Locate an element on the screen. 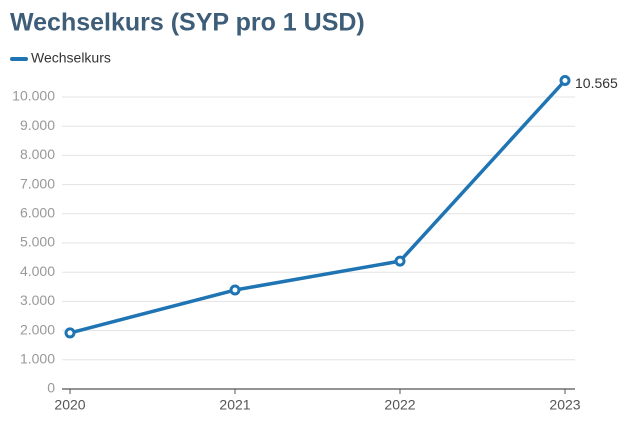  y-tick-label: 7.000 is located at coordinates (37, 183).